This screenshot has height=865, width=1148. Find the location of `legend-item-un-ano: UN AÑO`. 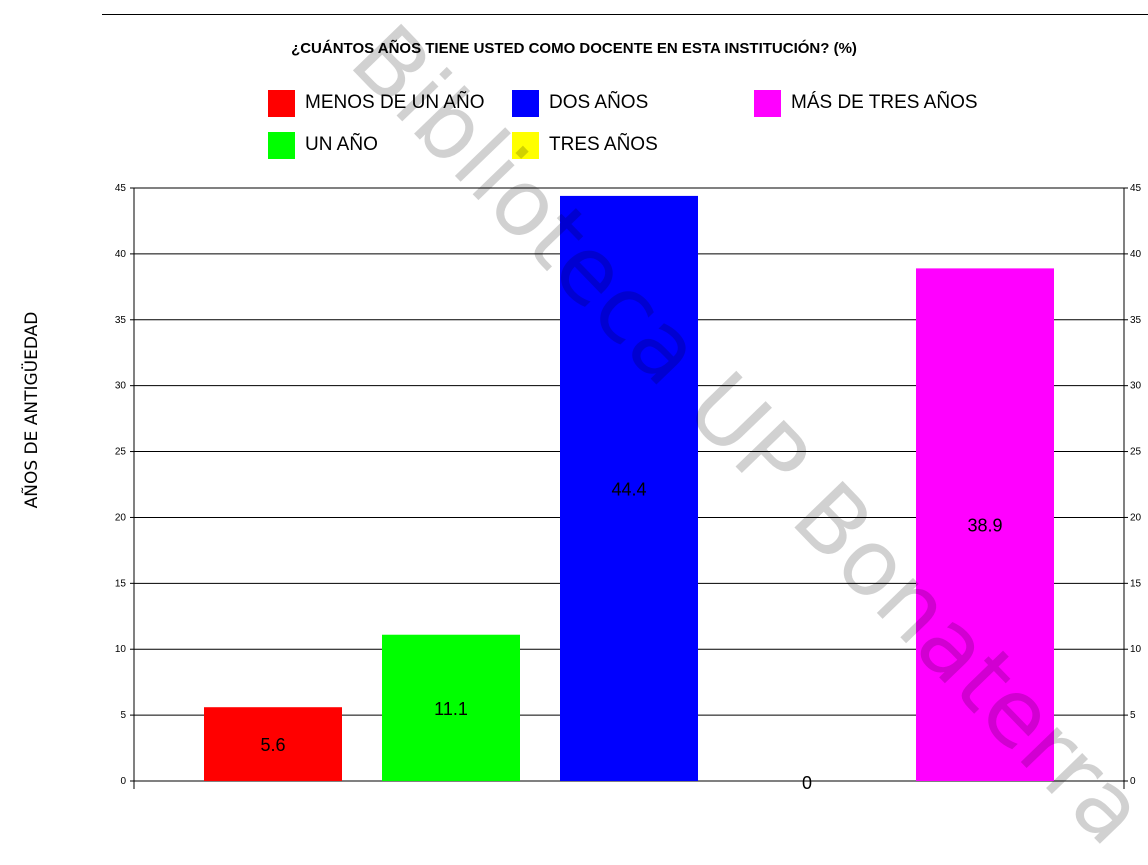

legend-item-un-ano: UN AÑO is located at coordinates (323, 145).